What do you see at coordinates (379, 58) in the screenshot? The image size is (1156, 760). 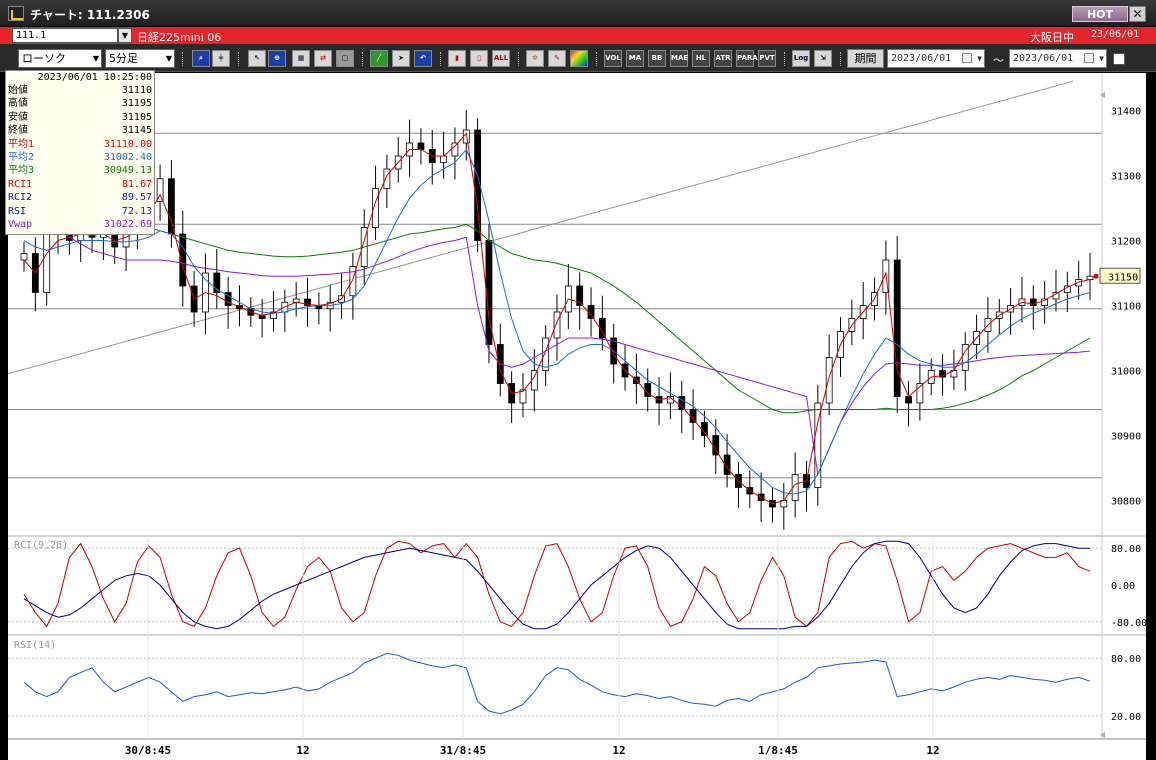 I see `trendline-icon: ╱` at bounding box center [379, 58].